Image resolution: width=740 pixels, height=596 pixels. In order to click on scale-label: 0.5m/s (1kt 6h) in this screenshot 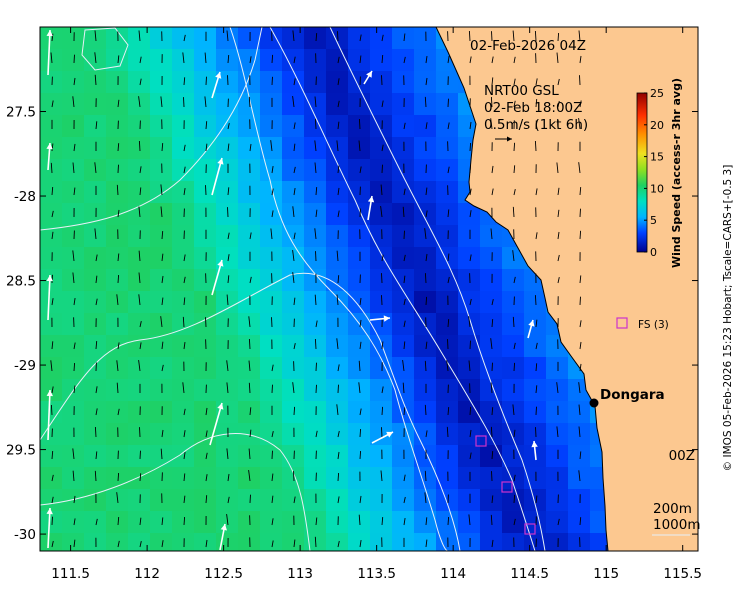, I will do `click(536, 125)`.